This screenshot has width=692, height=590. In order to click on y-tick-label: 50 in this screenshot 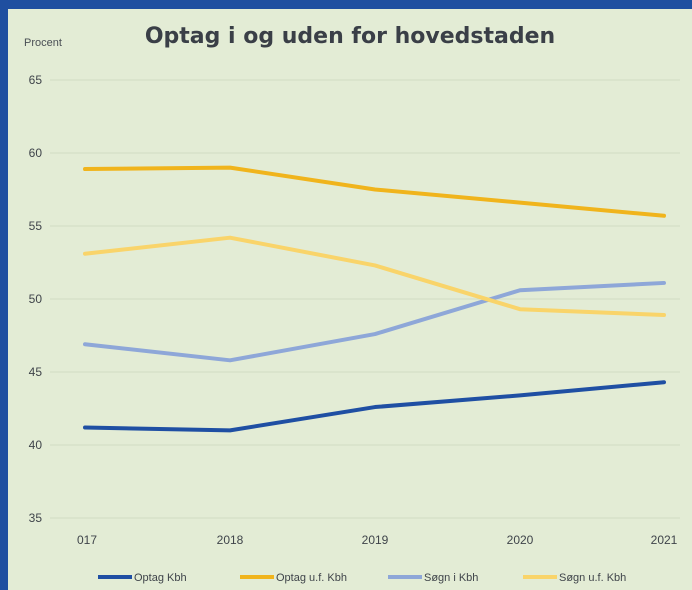, I will do `click(36, 299)`.